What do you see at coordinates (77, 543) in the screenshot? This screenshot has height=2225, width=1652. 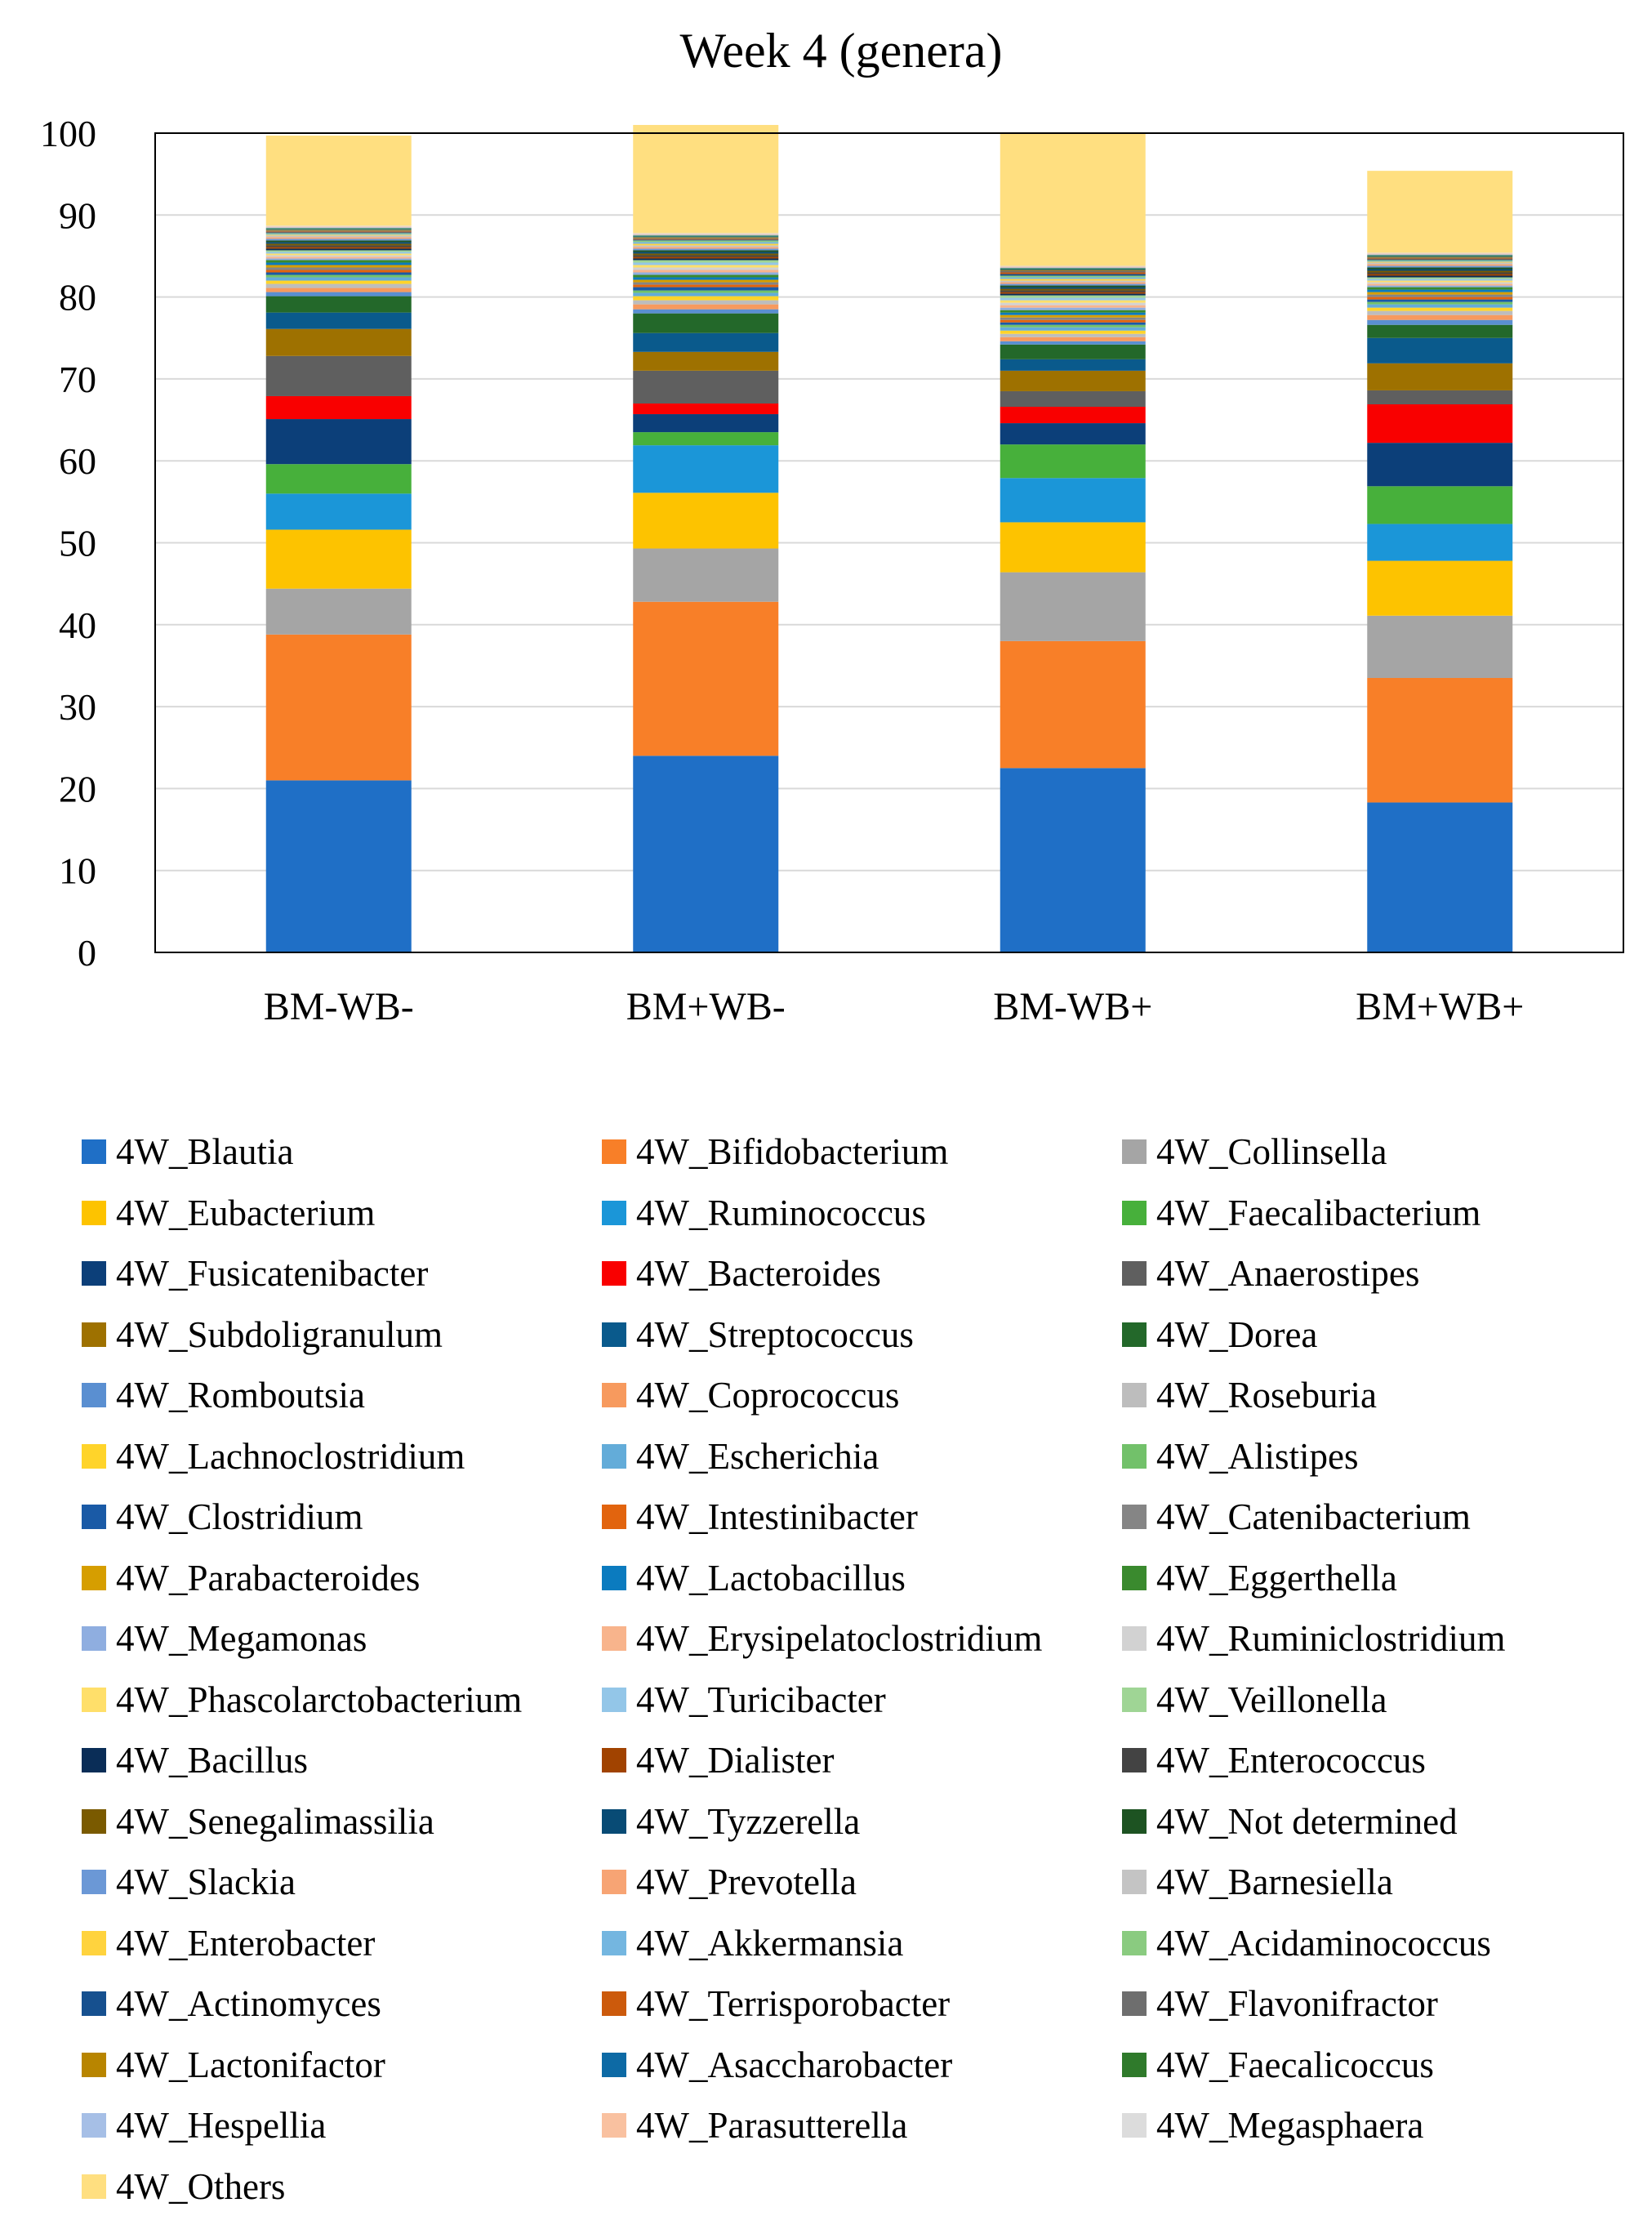 I see `y-tick-label: 50` at bounding box center [77, 543].